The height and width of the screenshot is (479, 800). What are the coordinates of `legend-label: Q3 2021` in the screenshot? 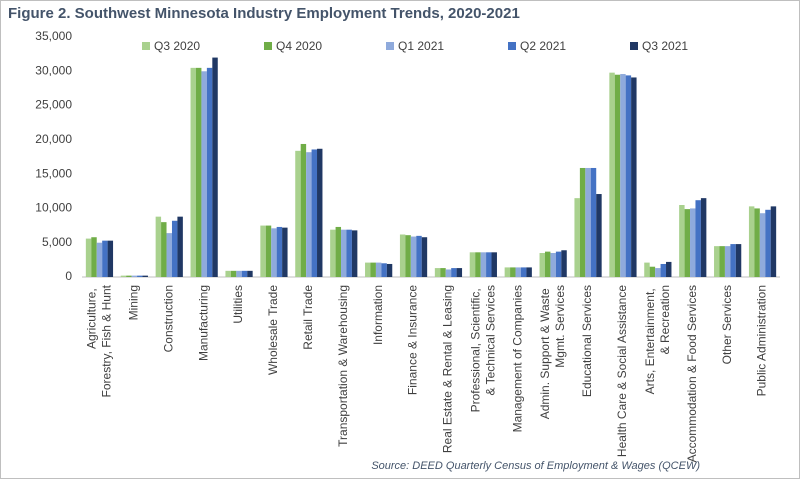 It's located at (665, 46).